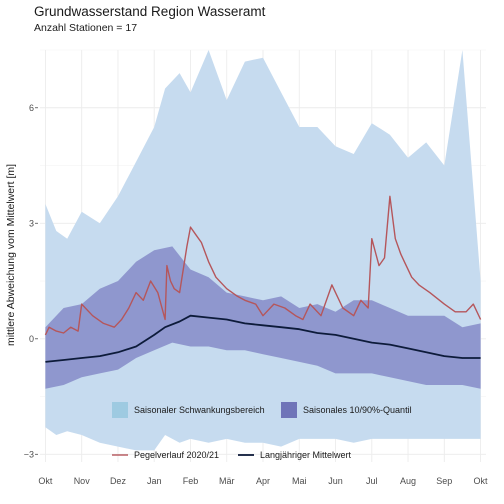 The height and width of the screenshot is (504, 504). I want to click on x-axis-ticks: Okt Nov Dez Jan Feb Mär Apr Mai Jun Jul Aug Sep Okt, so click(263, 481).